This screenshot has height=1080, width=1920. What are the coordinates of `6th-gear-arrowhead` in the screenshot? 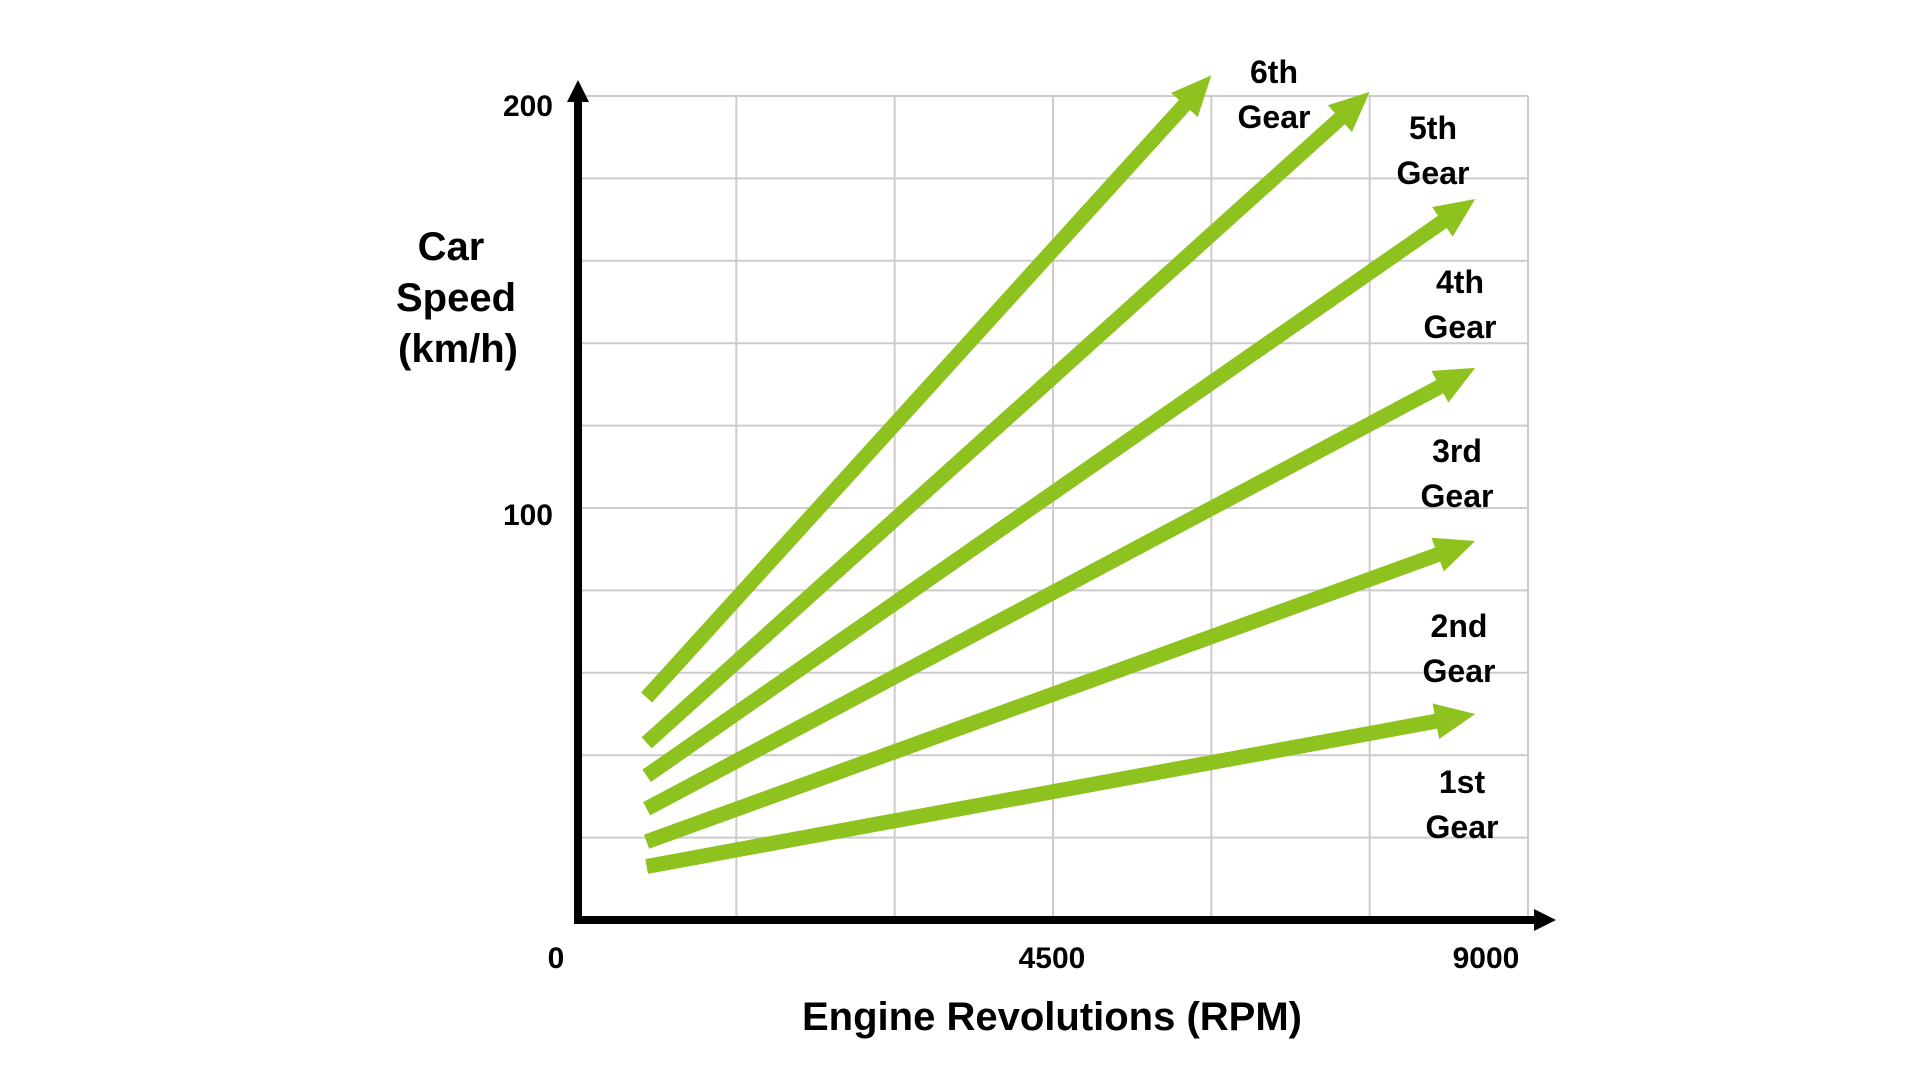 It's located at (1191, 96).